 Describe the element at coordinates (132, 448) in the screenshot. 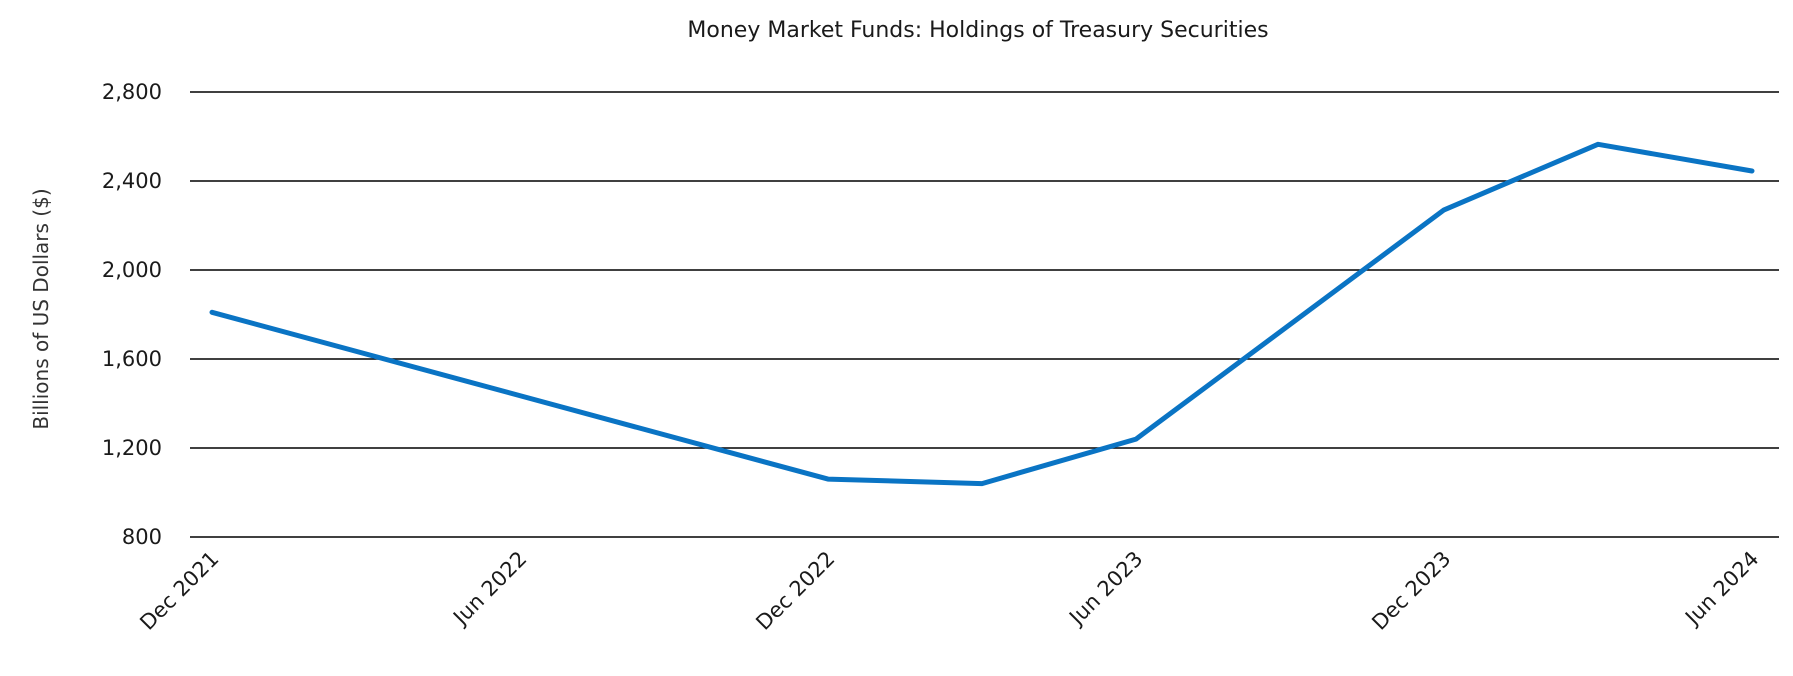

I see `y-tick-label: 1,200` at that location.